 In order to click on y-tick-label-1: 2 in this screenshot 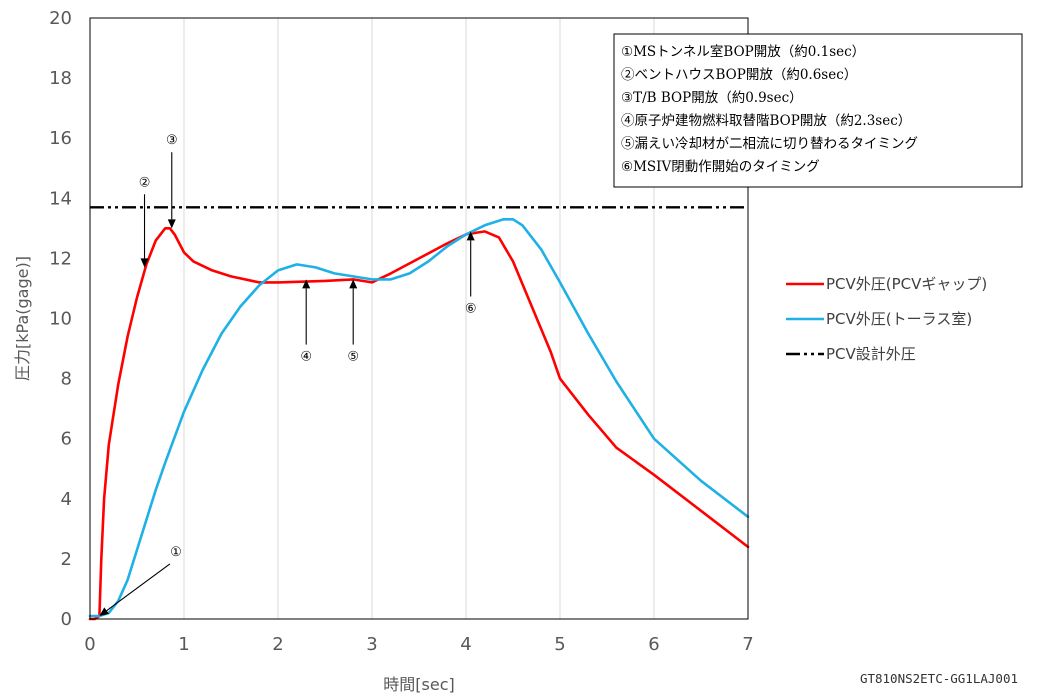, I will do `click(66, 559)`.